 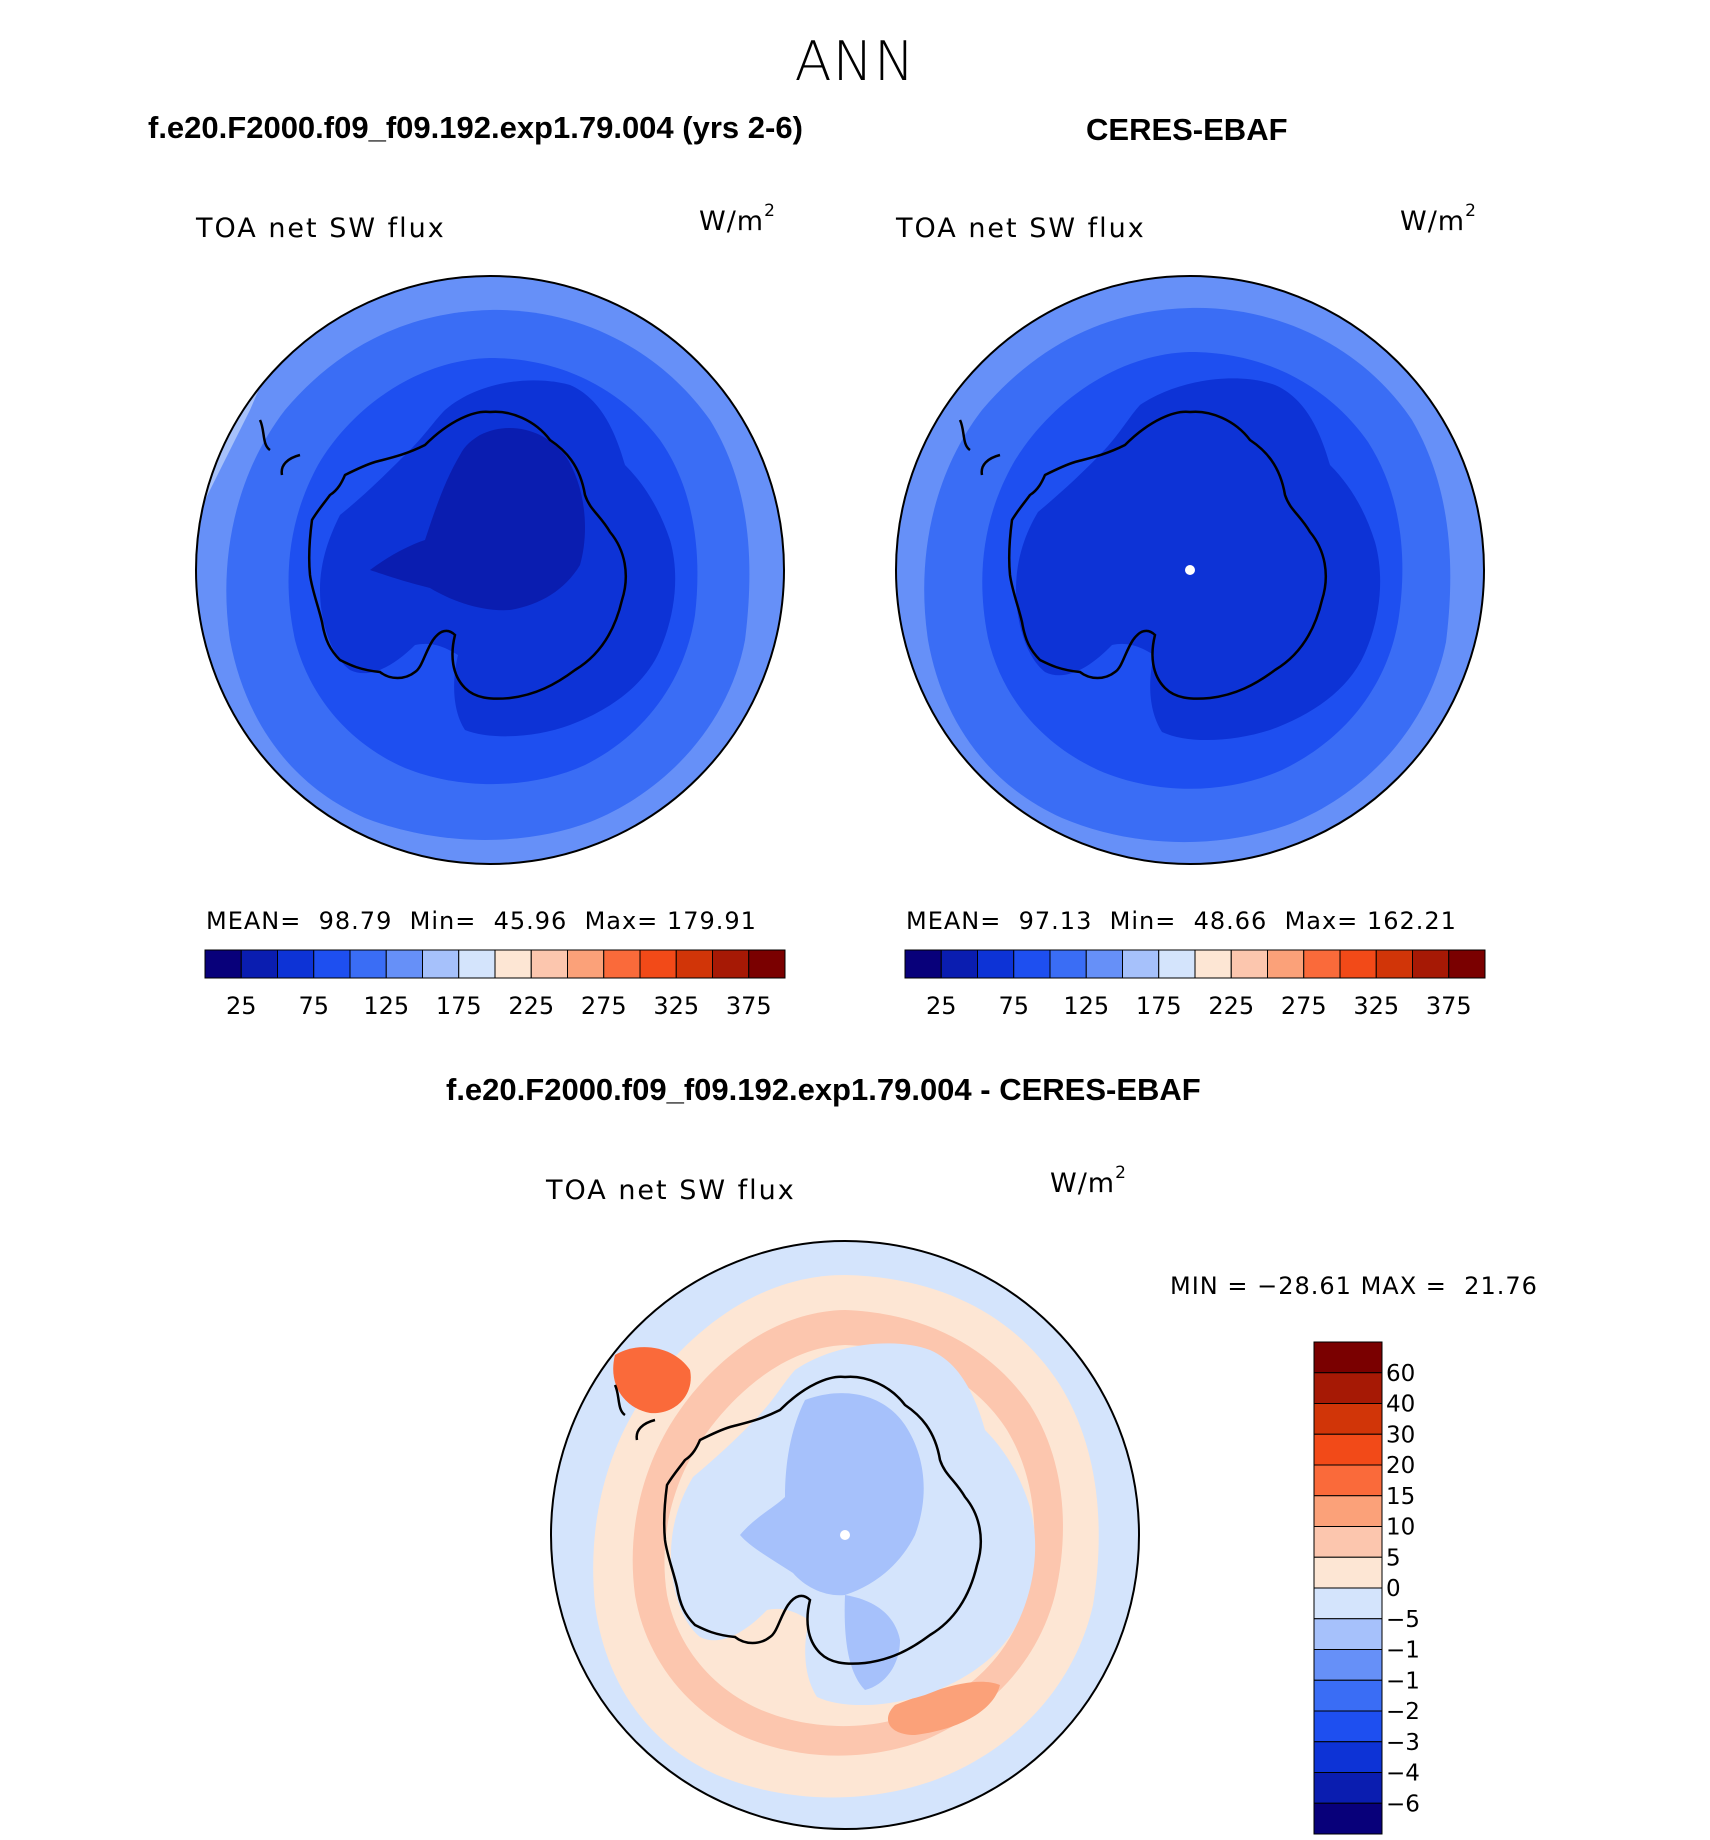 What do you see at coordinates (1400, 1405) in the screenshot?
I see `colorbar-tick-label: 40` at bounding box center [1400, 1405].